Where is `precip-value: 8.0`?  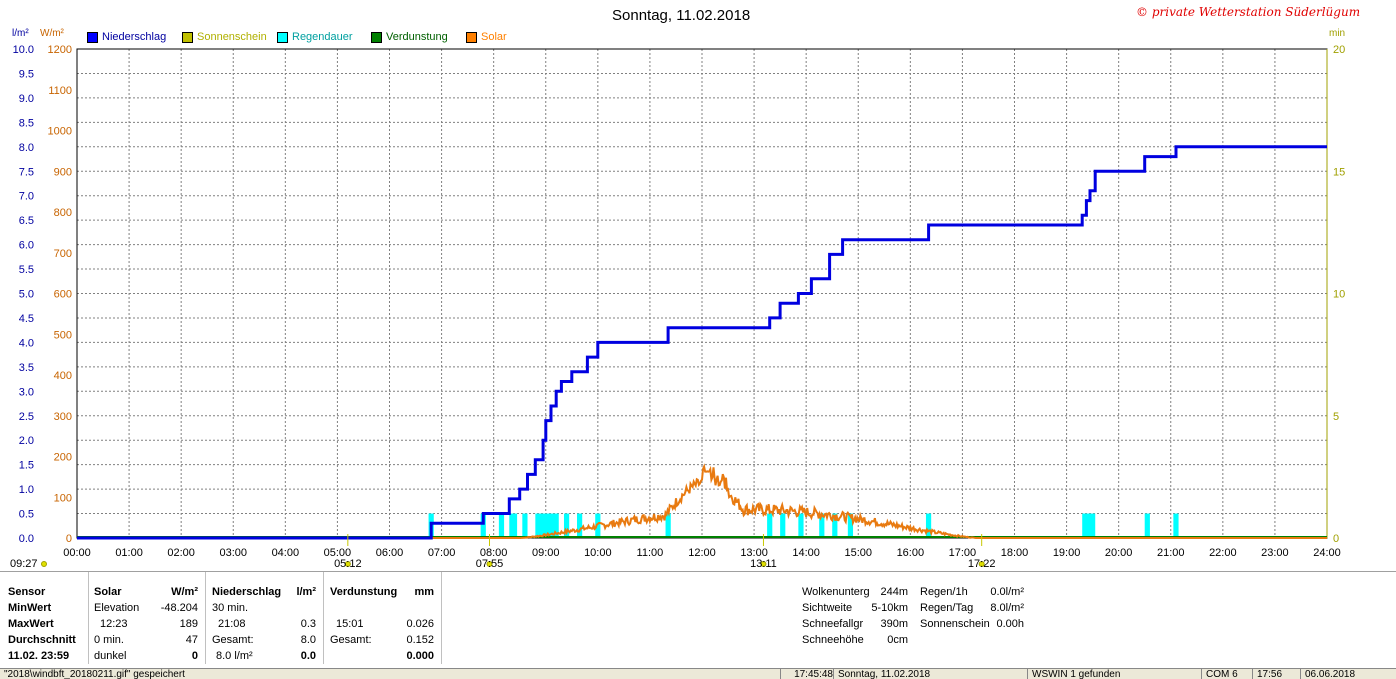 precip-value: 8.0 is located at coordinates (308, 640).